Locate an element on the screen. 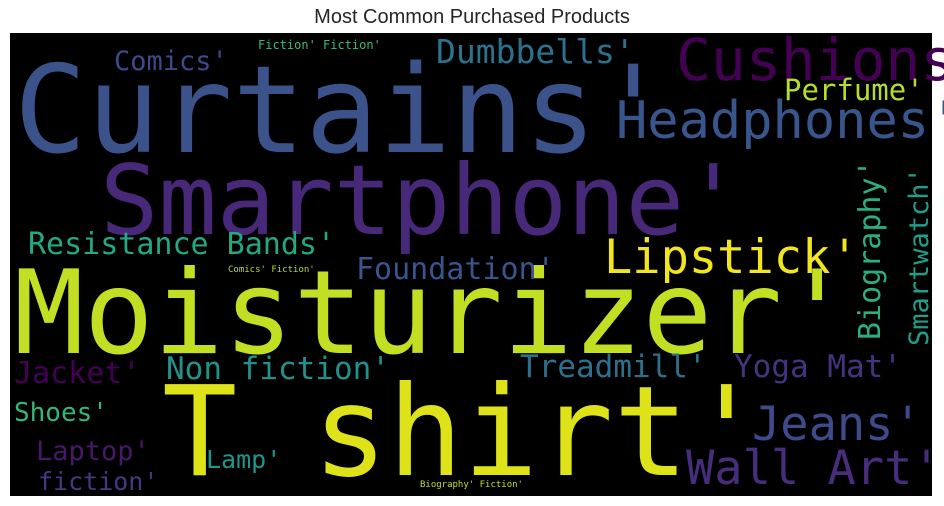 Image resolution: width=944 pixels, height=506 pixels. word-shoes: Shoes' is located at coordinates (61, 413).